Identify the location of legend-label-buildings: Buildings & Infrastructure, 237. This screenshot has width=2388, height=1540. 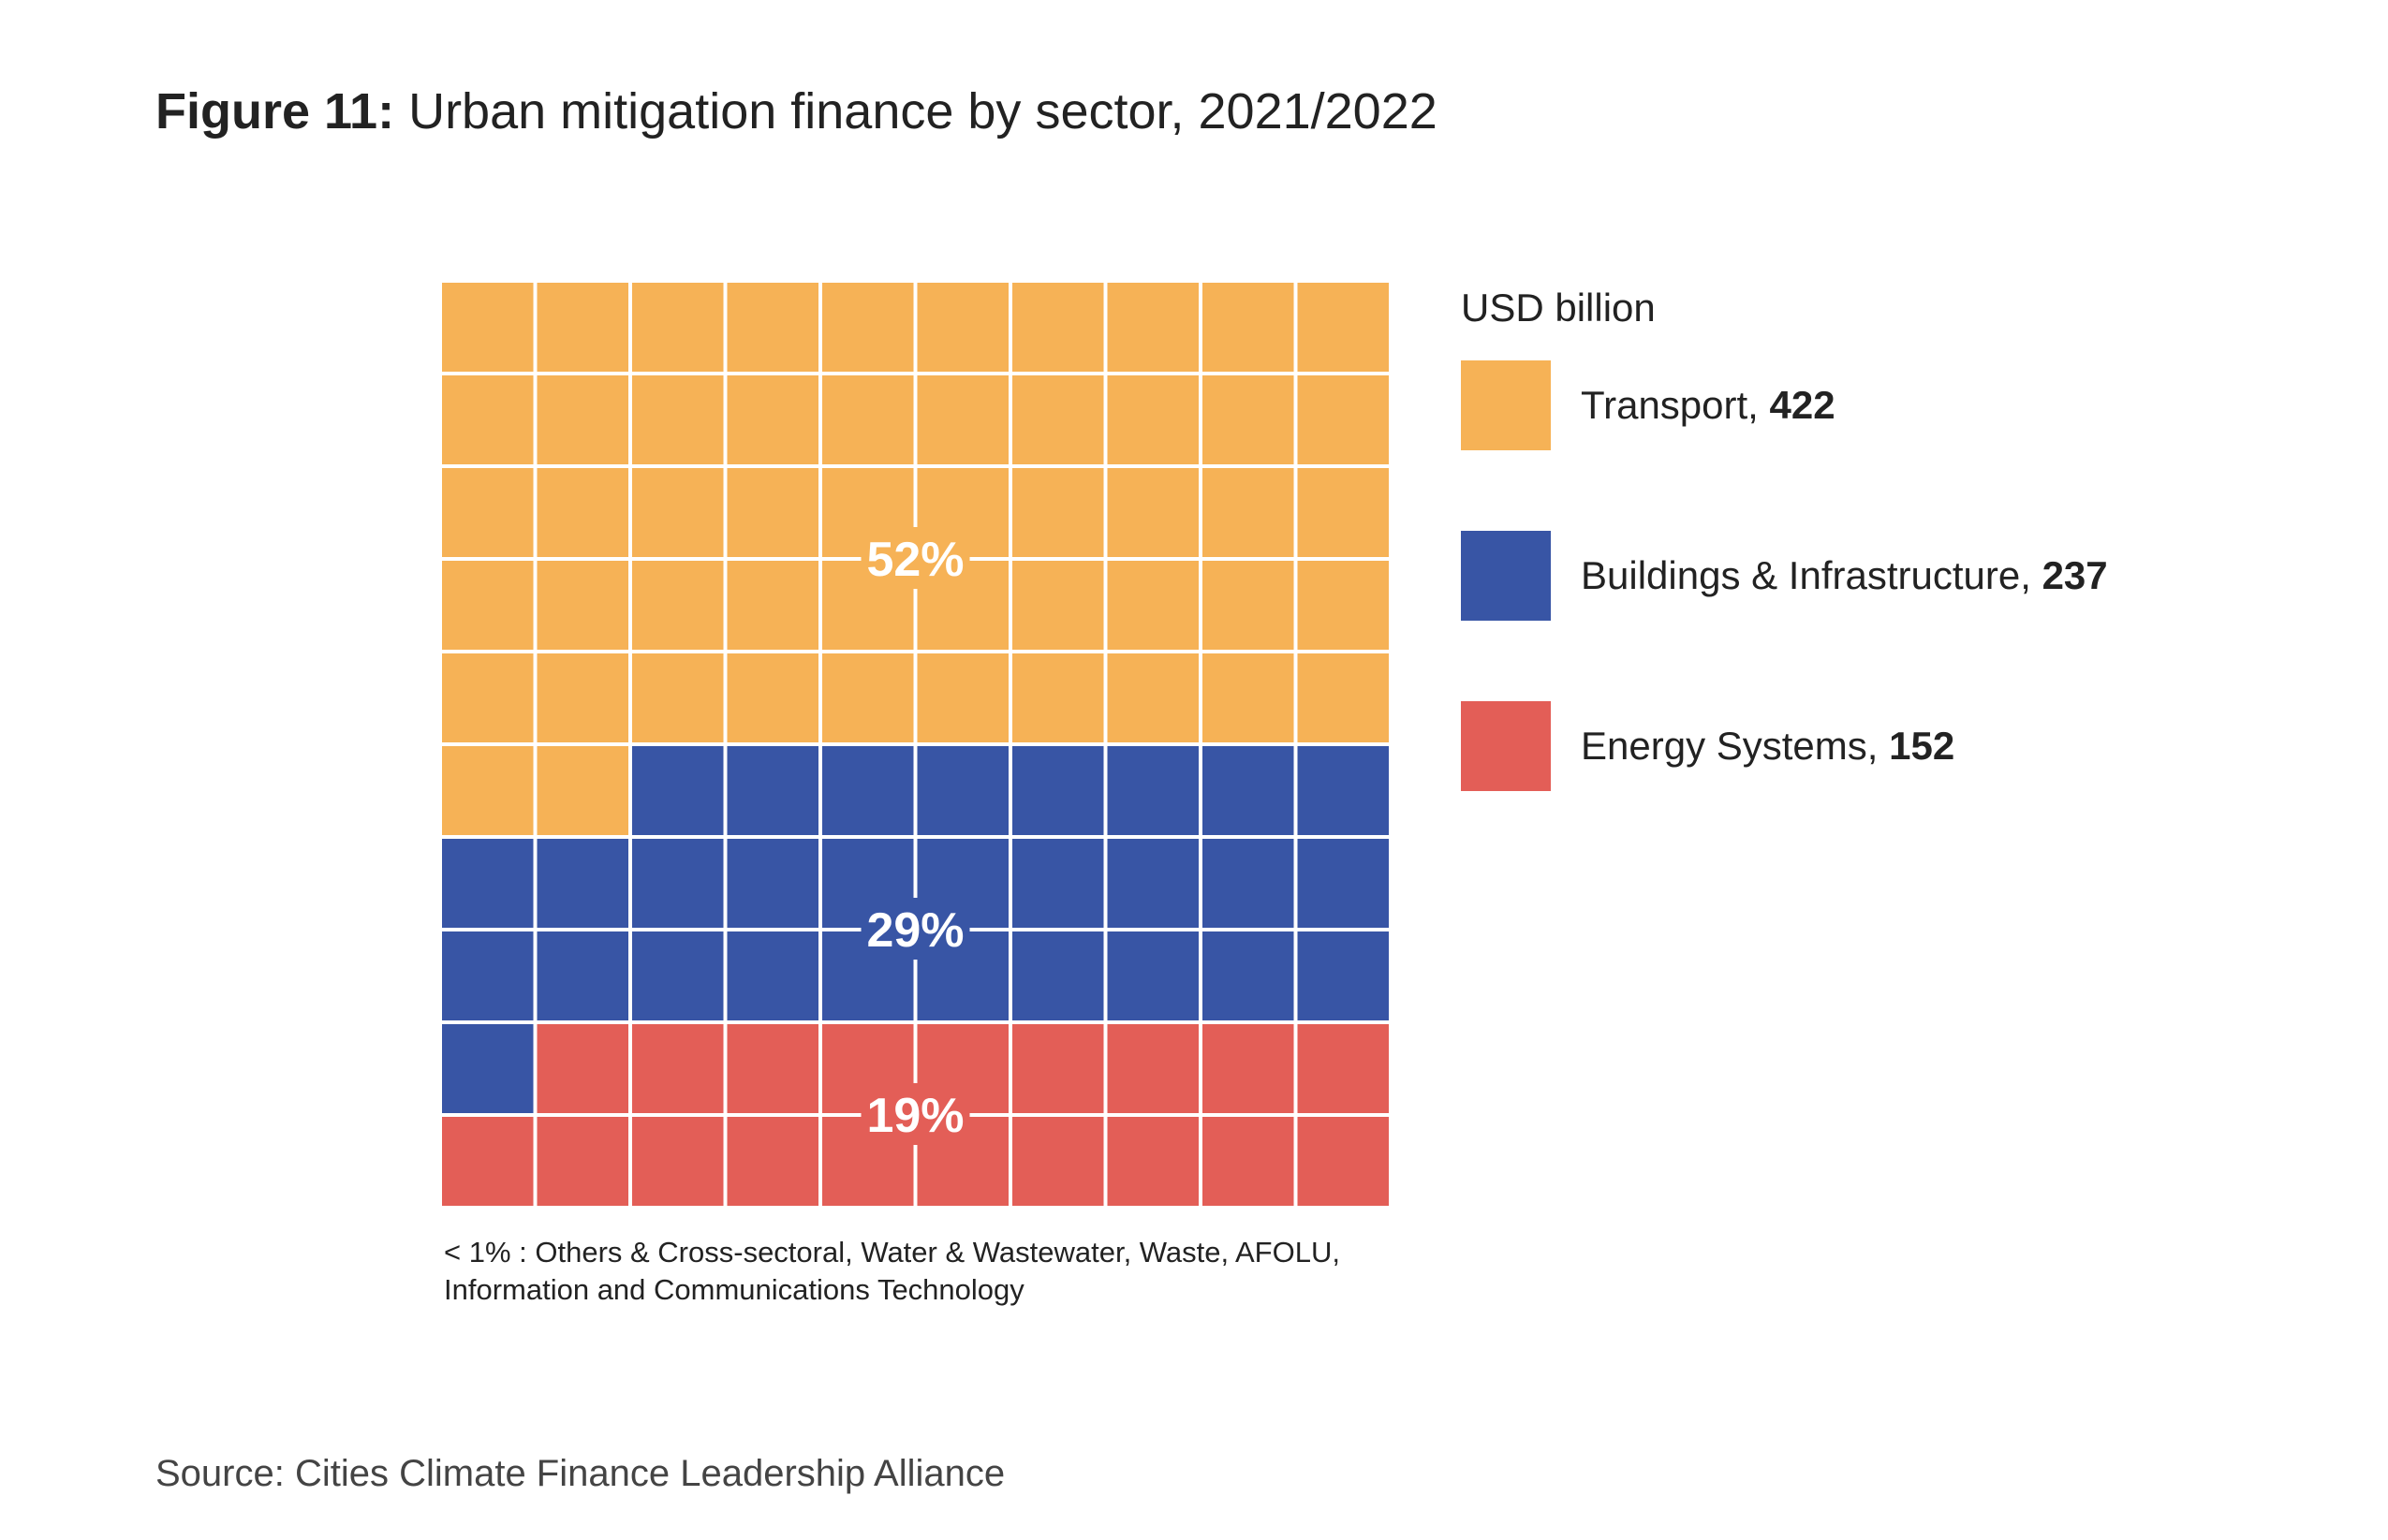
(1844, 575).